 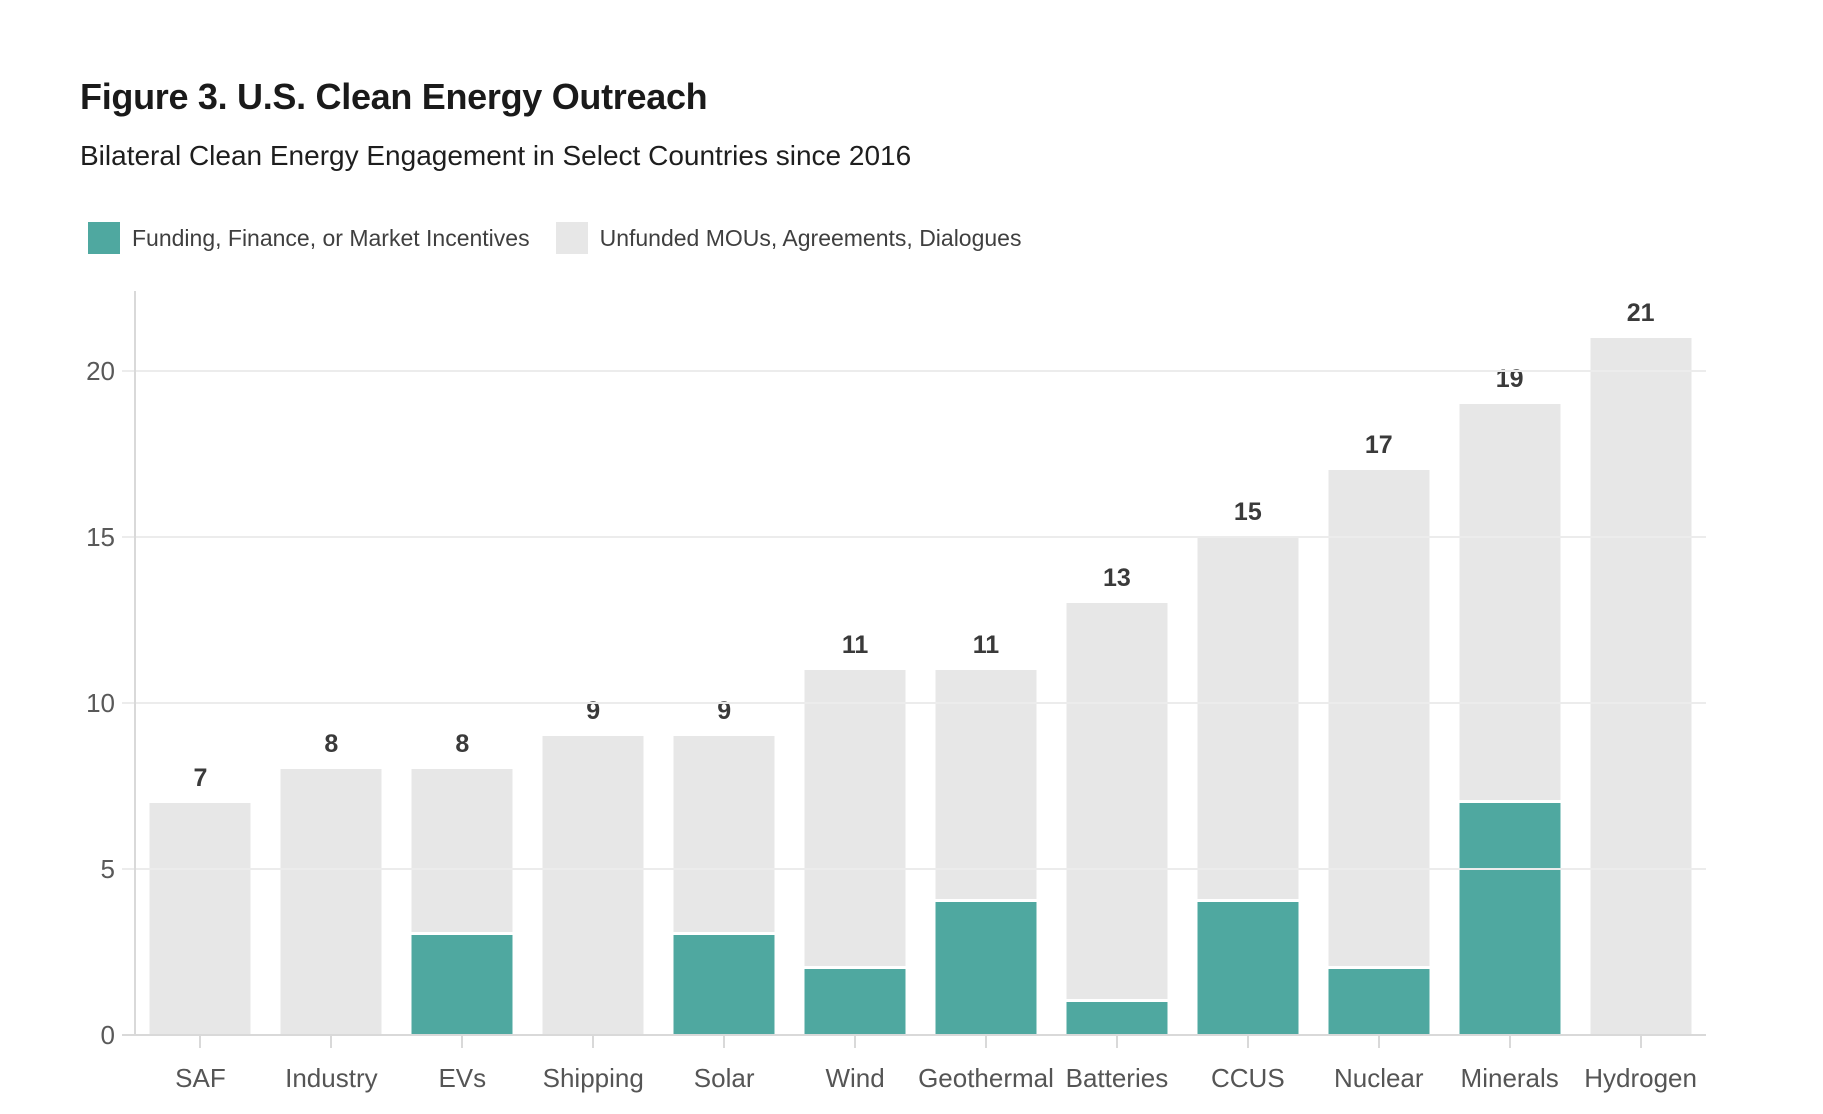 What do you see at coordinates (1247, 511) in the screenshot?
I see `bar-total-label: 15` at bounding box center [1247, 511].